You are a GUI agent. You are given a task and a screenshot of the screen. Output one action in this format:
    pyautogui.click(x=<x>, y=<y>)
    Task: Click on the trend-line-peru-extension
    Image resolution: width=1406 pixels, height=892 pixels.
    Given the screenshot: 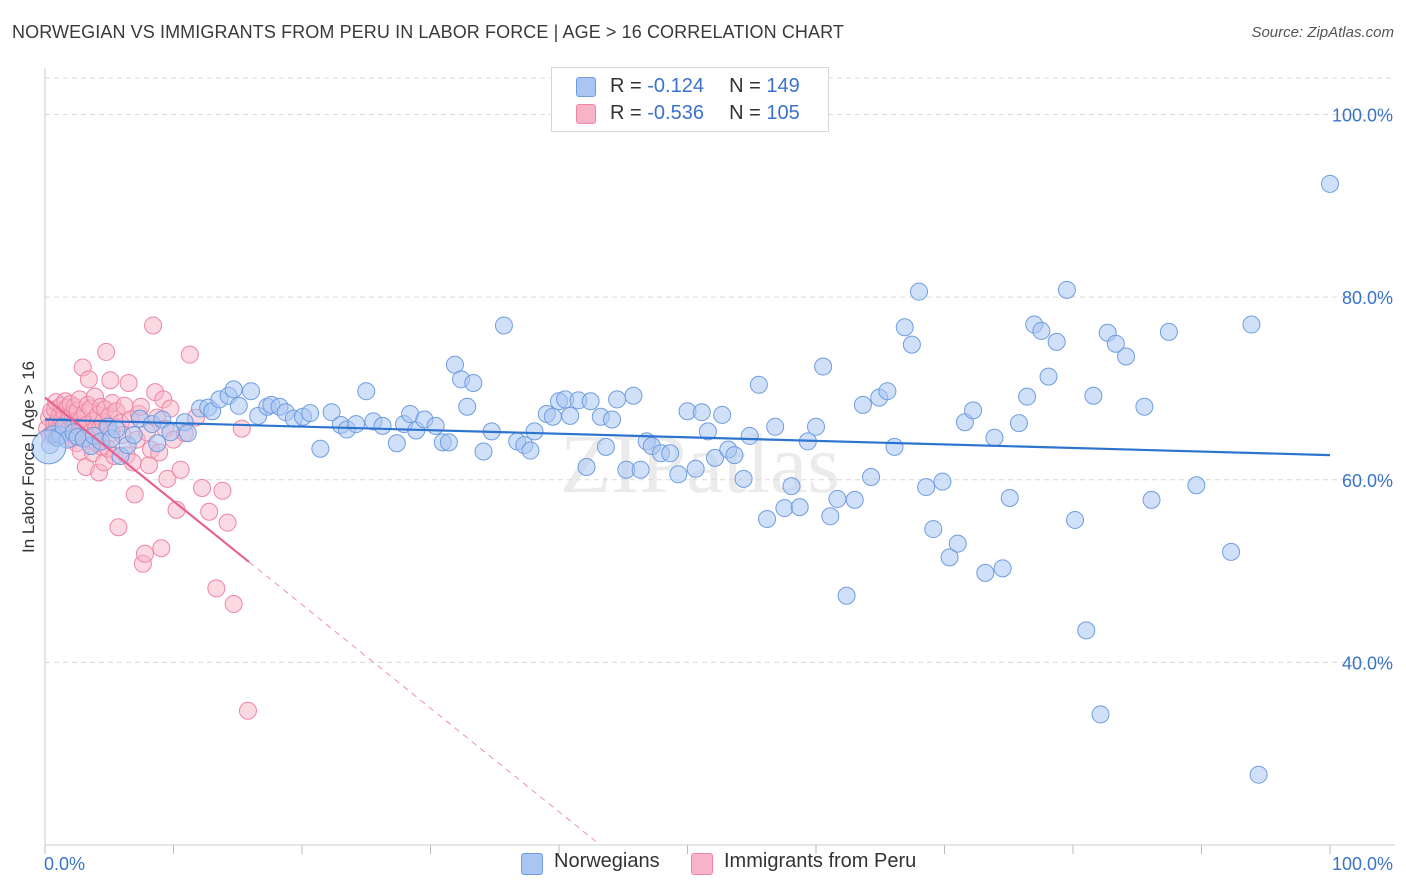 What is the action you would take?
    pyautogui.click(x=422, y=701)
    